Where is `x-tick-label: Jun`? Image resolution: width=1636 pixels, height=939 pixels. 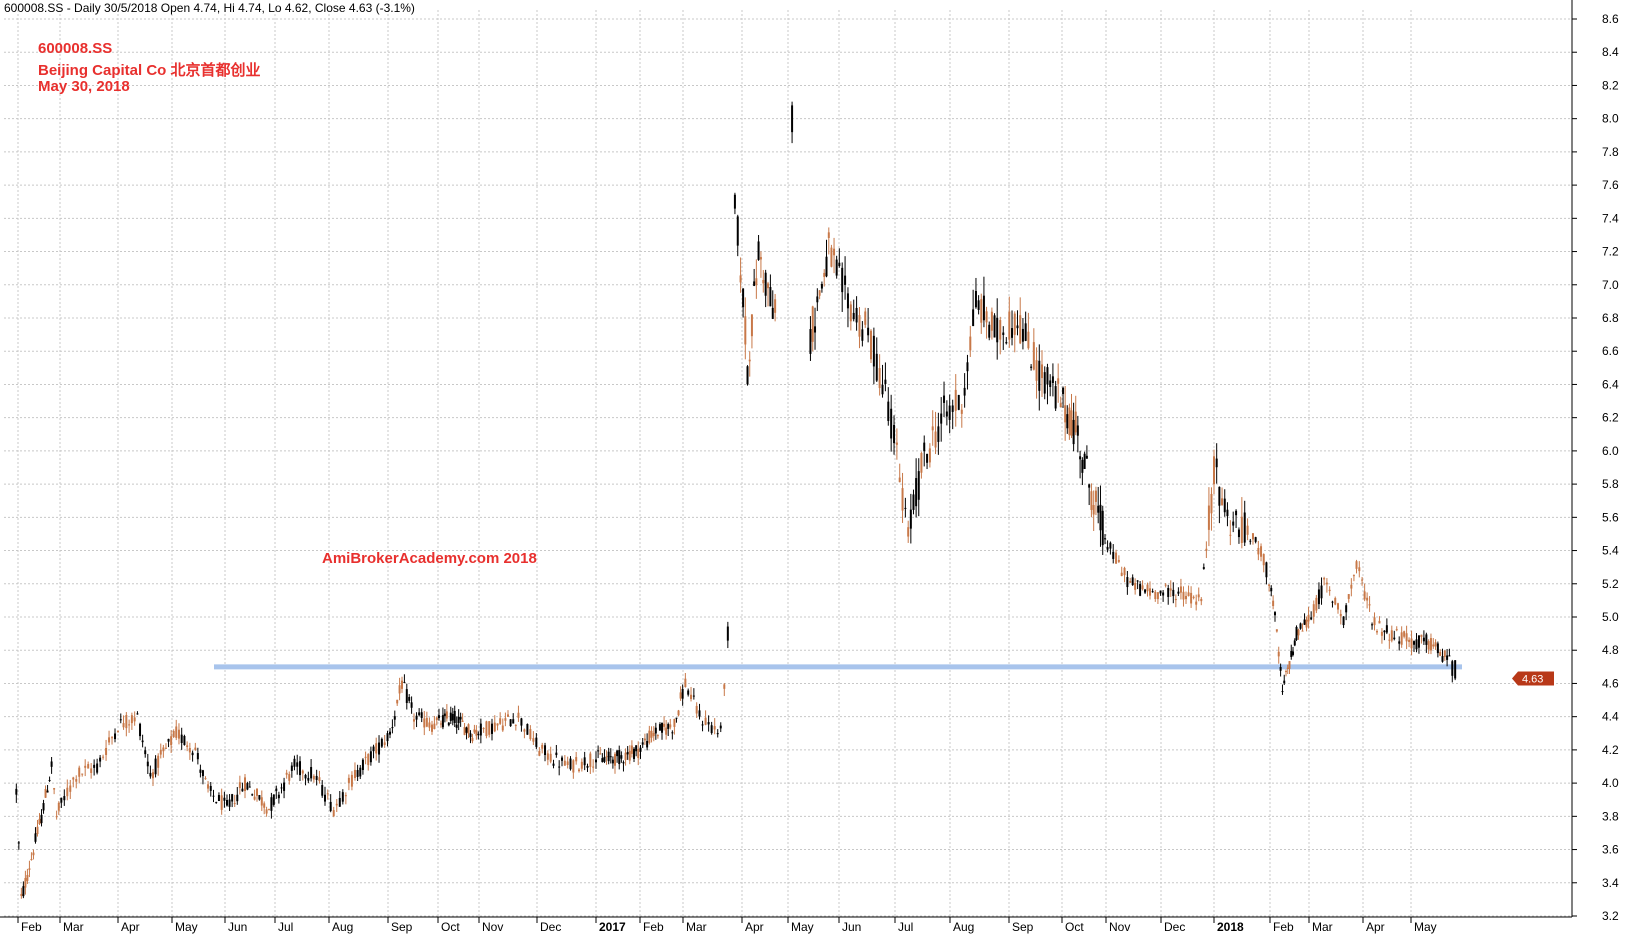
x-tick-label: Jun is located at coordinates (237, 927).